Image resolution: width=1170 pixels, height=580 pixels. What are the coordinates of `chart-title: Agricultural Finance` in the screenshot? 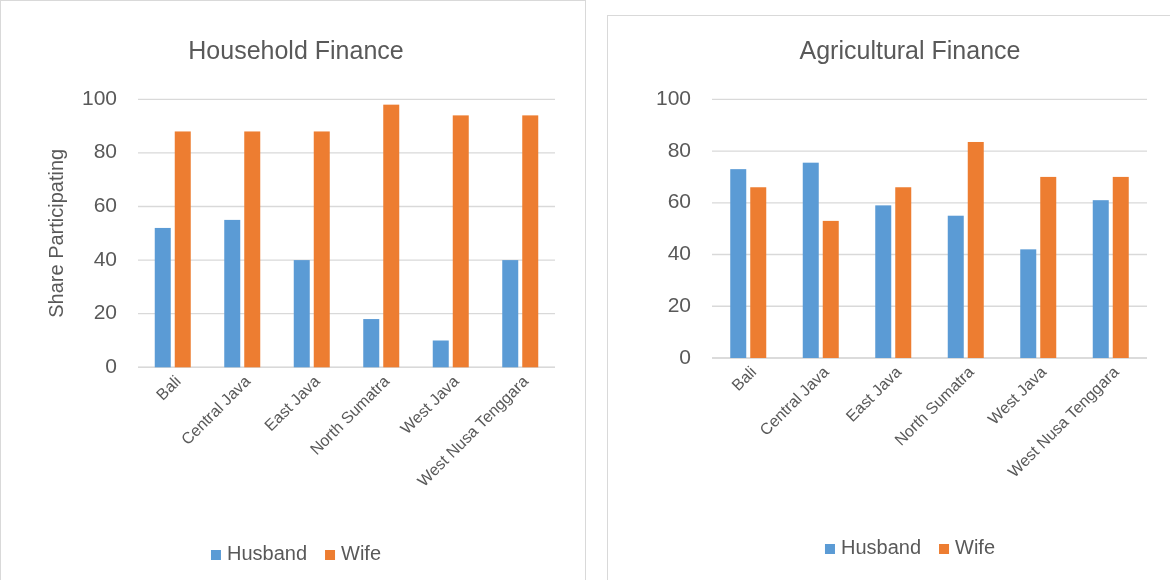 It's located at (910, 49).